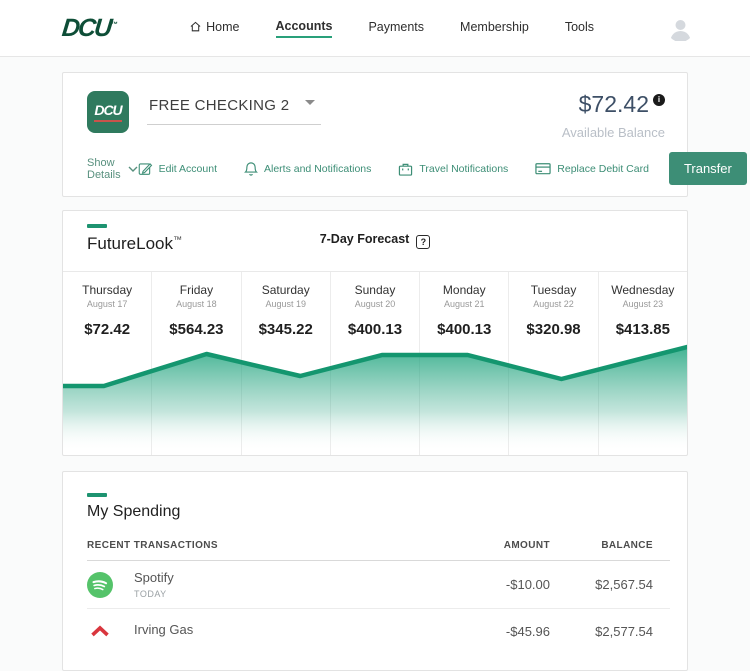 Image resolution: width=750 pixels, height=671 pixels. I want to click on forecast-line, so click(375, 366).